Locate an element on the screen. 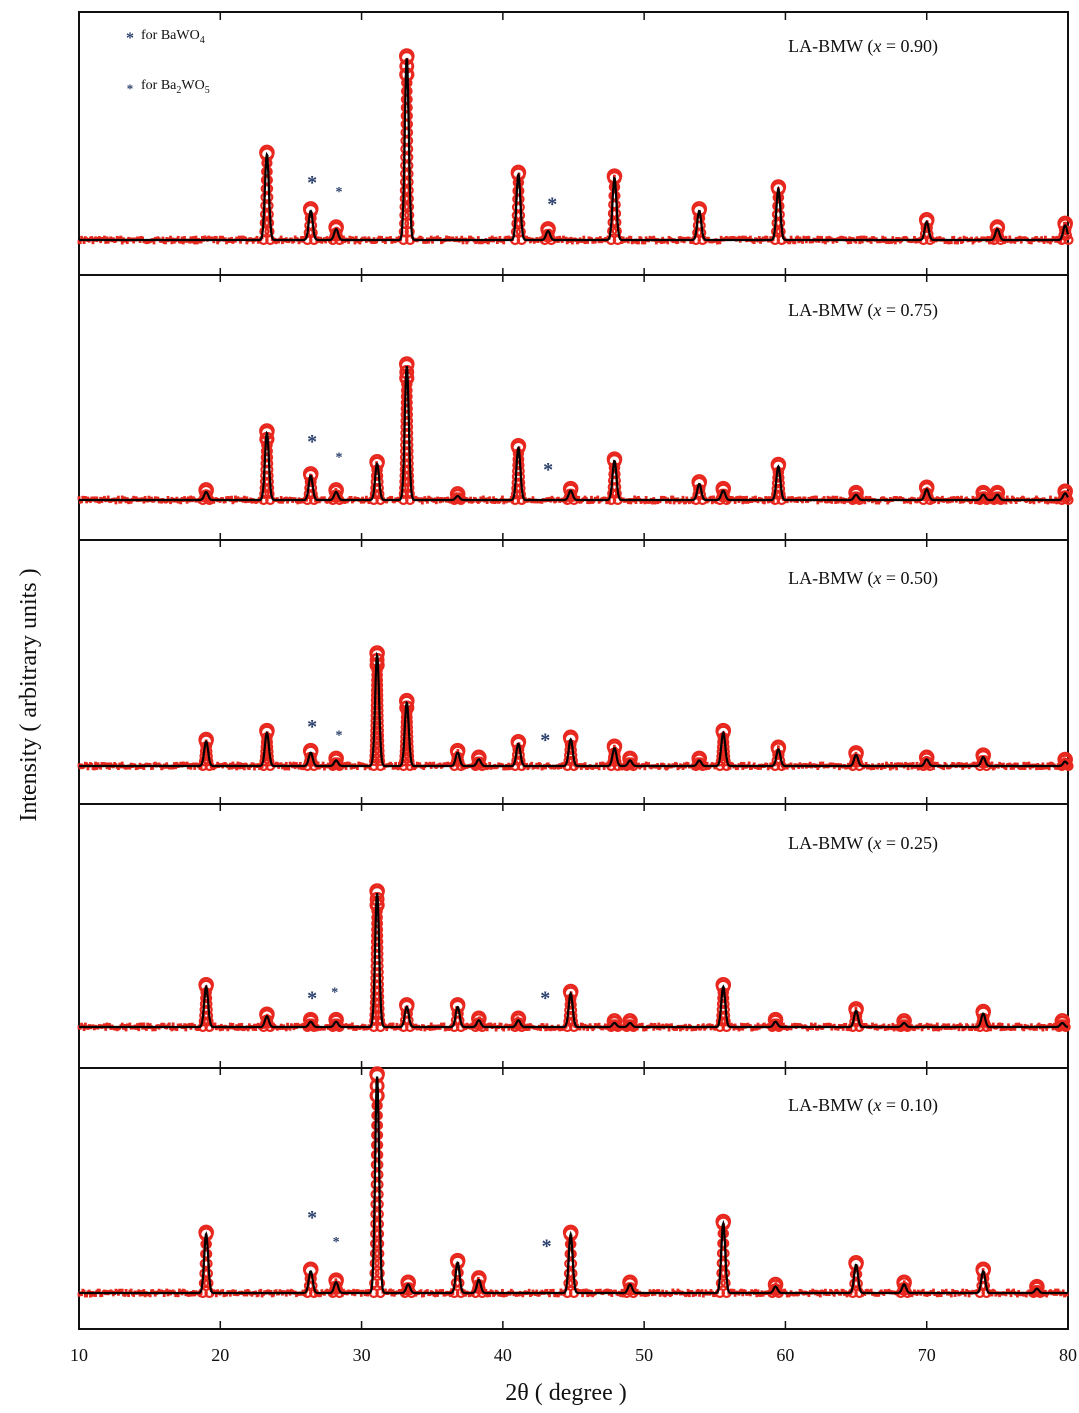 The width and height of the screenshot is (1079, 1413). panel-label-suffix: = 0.25) is located at coordinates (909, 843).